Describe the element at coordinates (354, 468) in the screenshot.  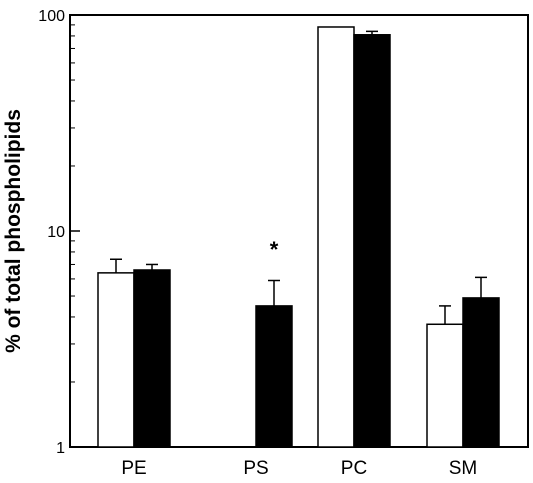
I see `x-tick-label-pc: PC` at that location.